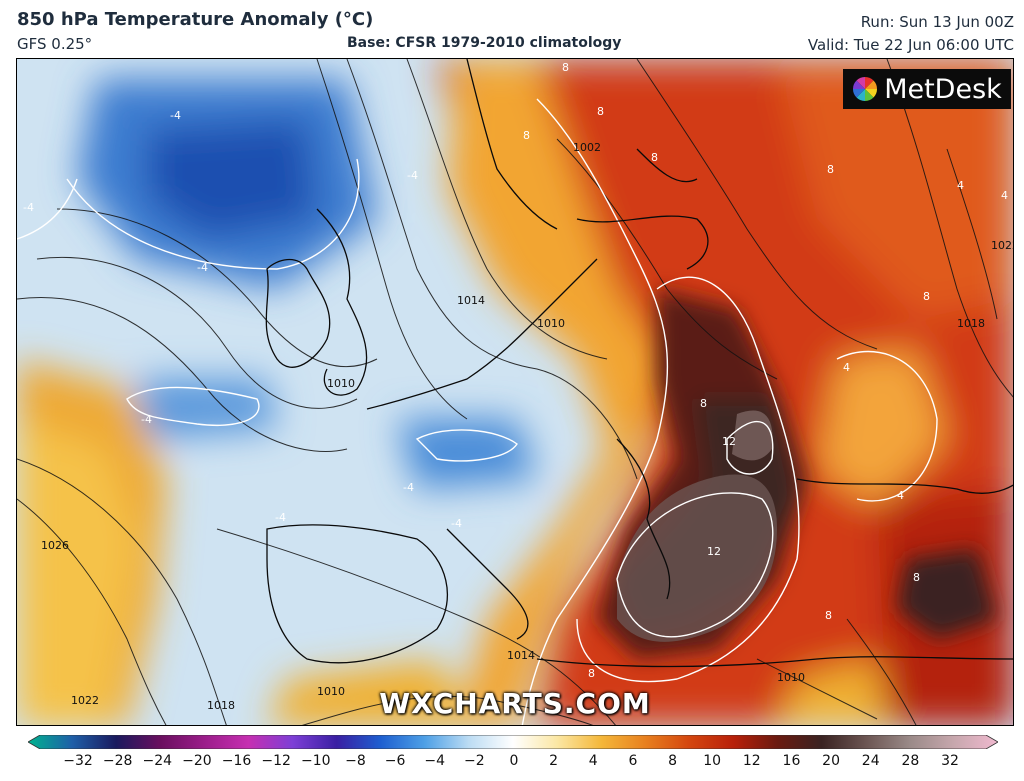  What do you see at coordinates (697, 558) in the screenshot?
I see `anomaly-patch-12a` at bounding box center [697, 558].